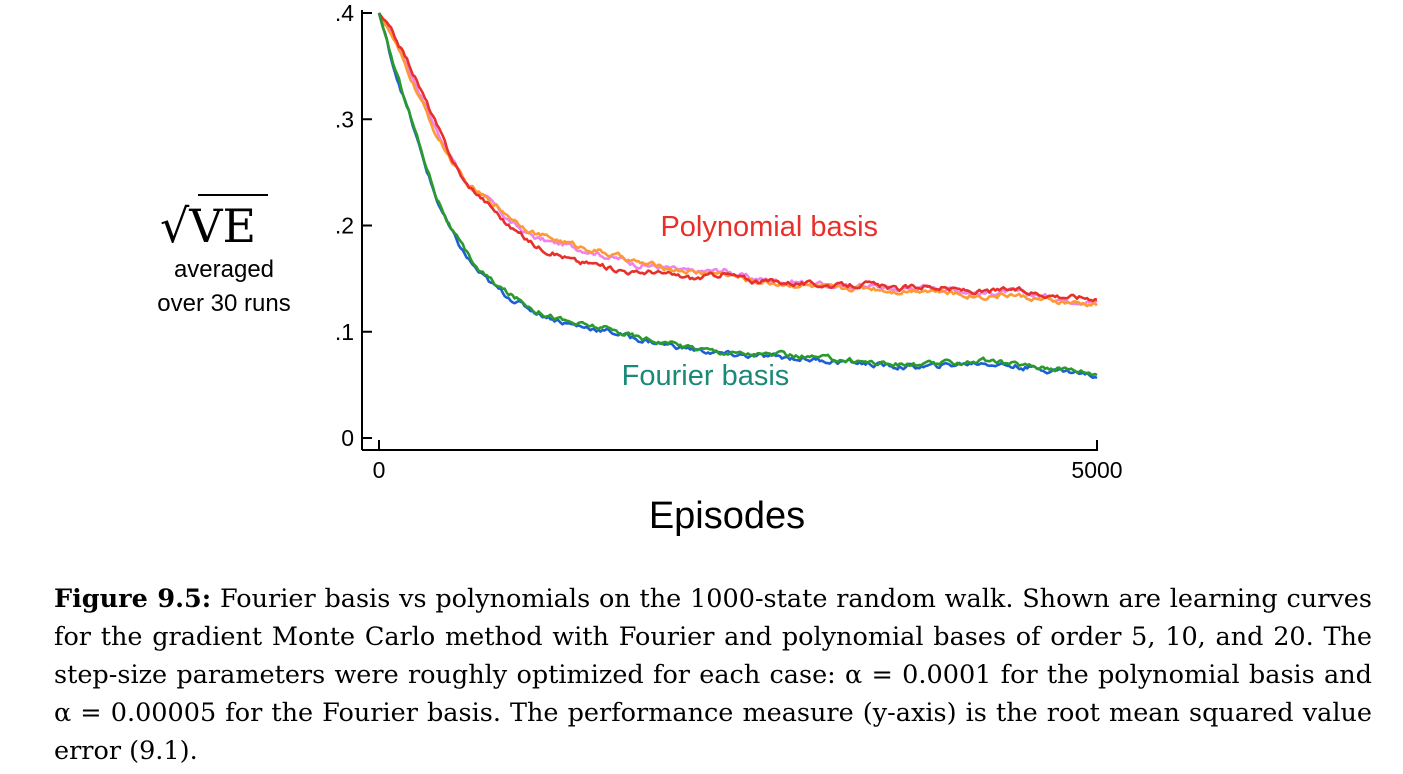  I want to click on x-tick-label: 0, so click(379, 470).